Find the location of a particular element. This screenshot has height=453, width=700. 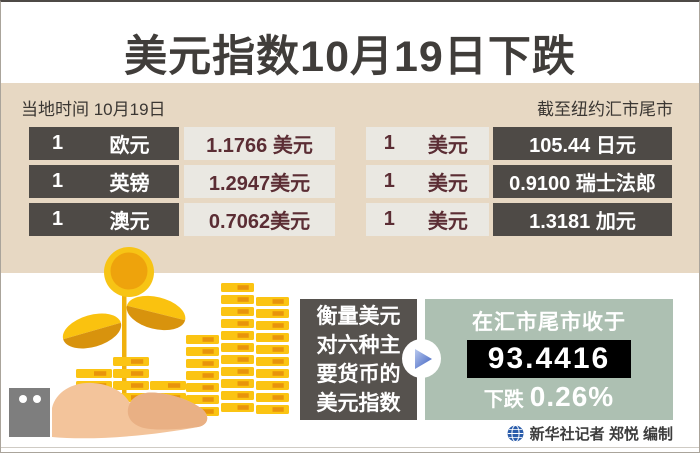

measure-line: 美元指数 is located at coordinates (358, 403).